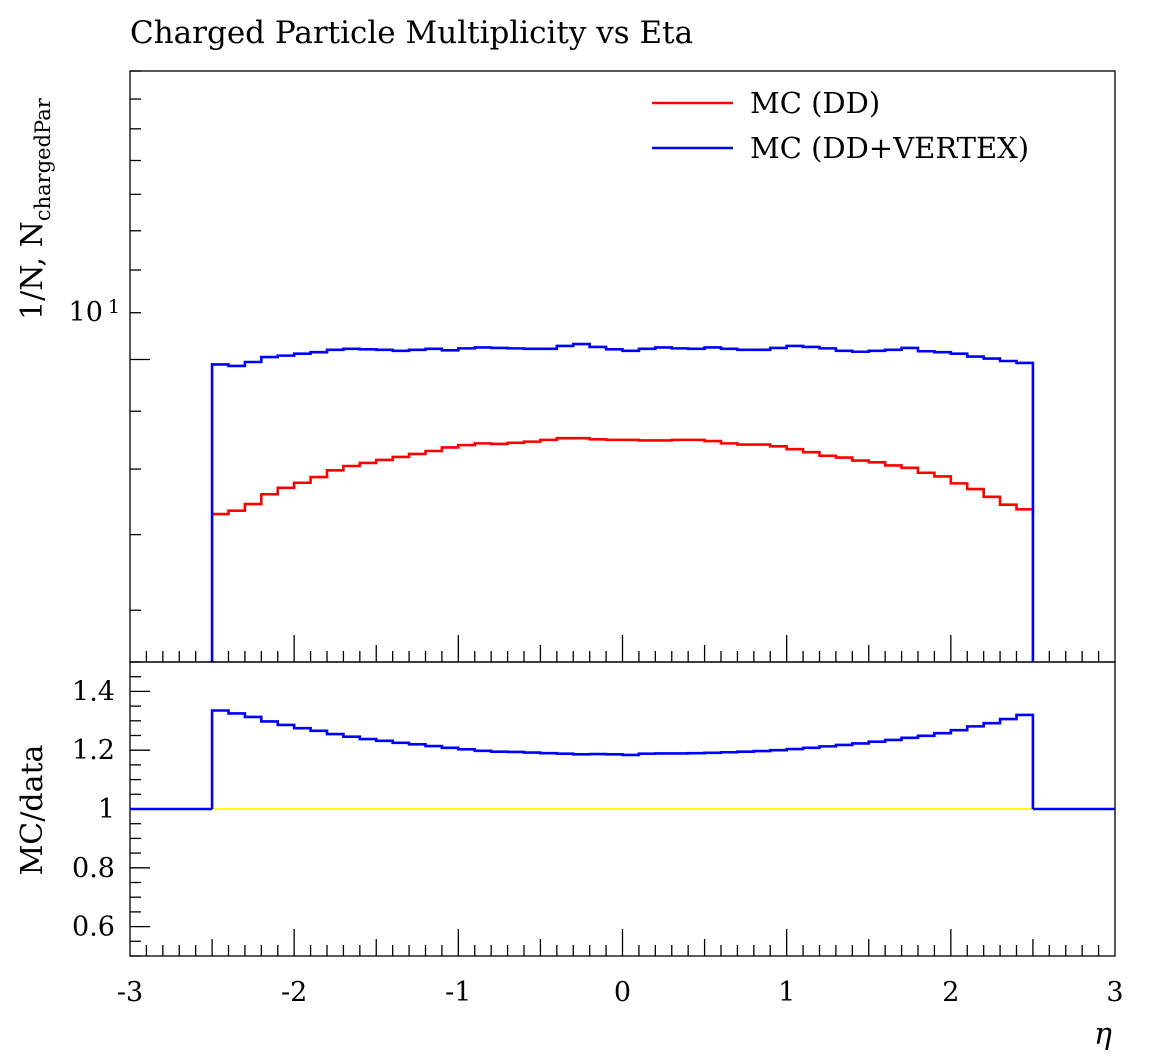  Describe the element at coordinates (458, 992) in the screenshot. I see `x-tick-label: -1` at that location.